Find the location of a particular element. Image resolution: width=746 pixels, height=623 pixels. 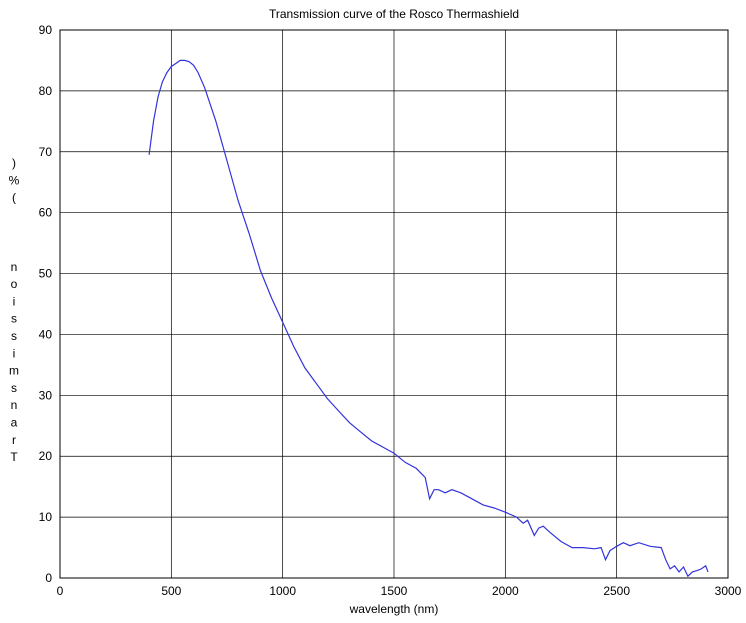

x-tick-label: 1500 is located at coordinates (394, 591).